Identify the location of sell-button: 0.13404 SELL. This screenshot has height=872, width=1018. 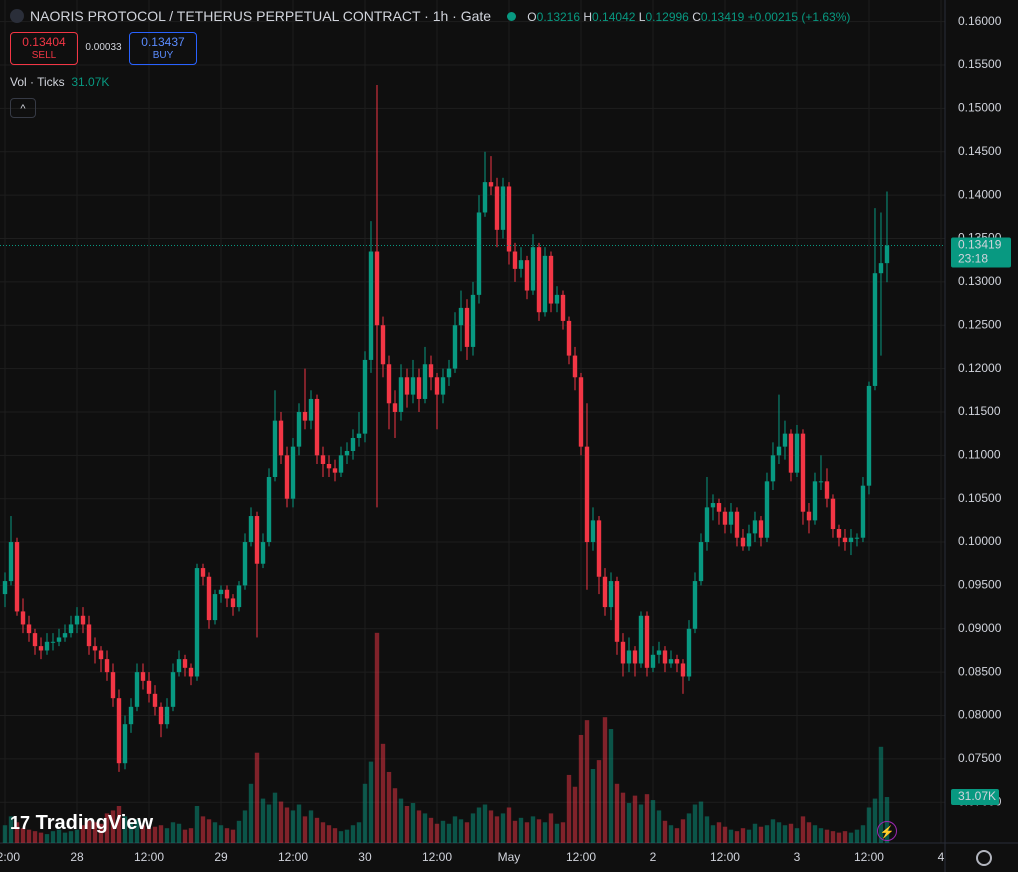
(44, 48).